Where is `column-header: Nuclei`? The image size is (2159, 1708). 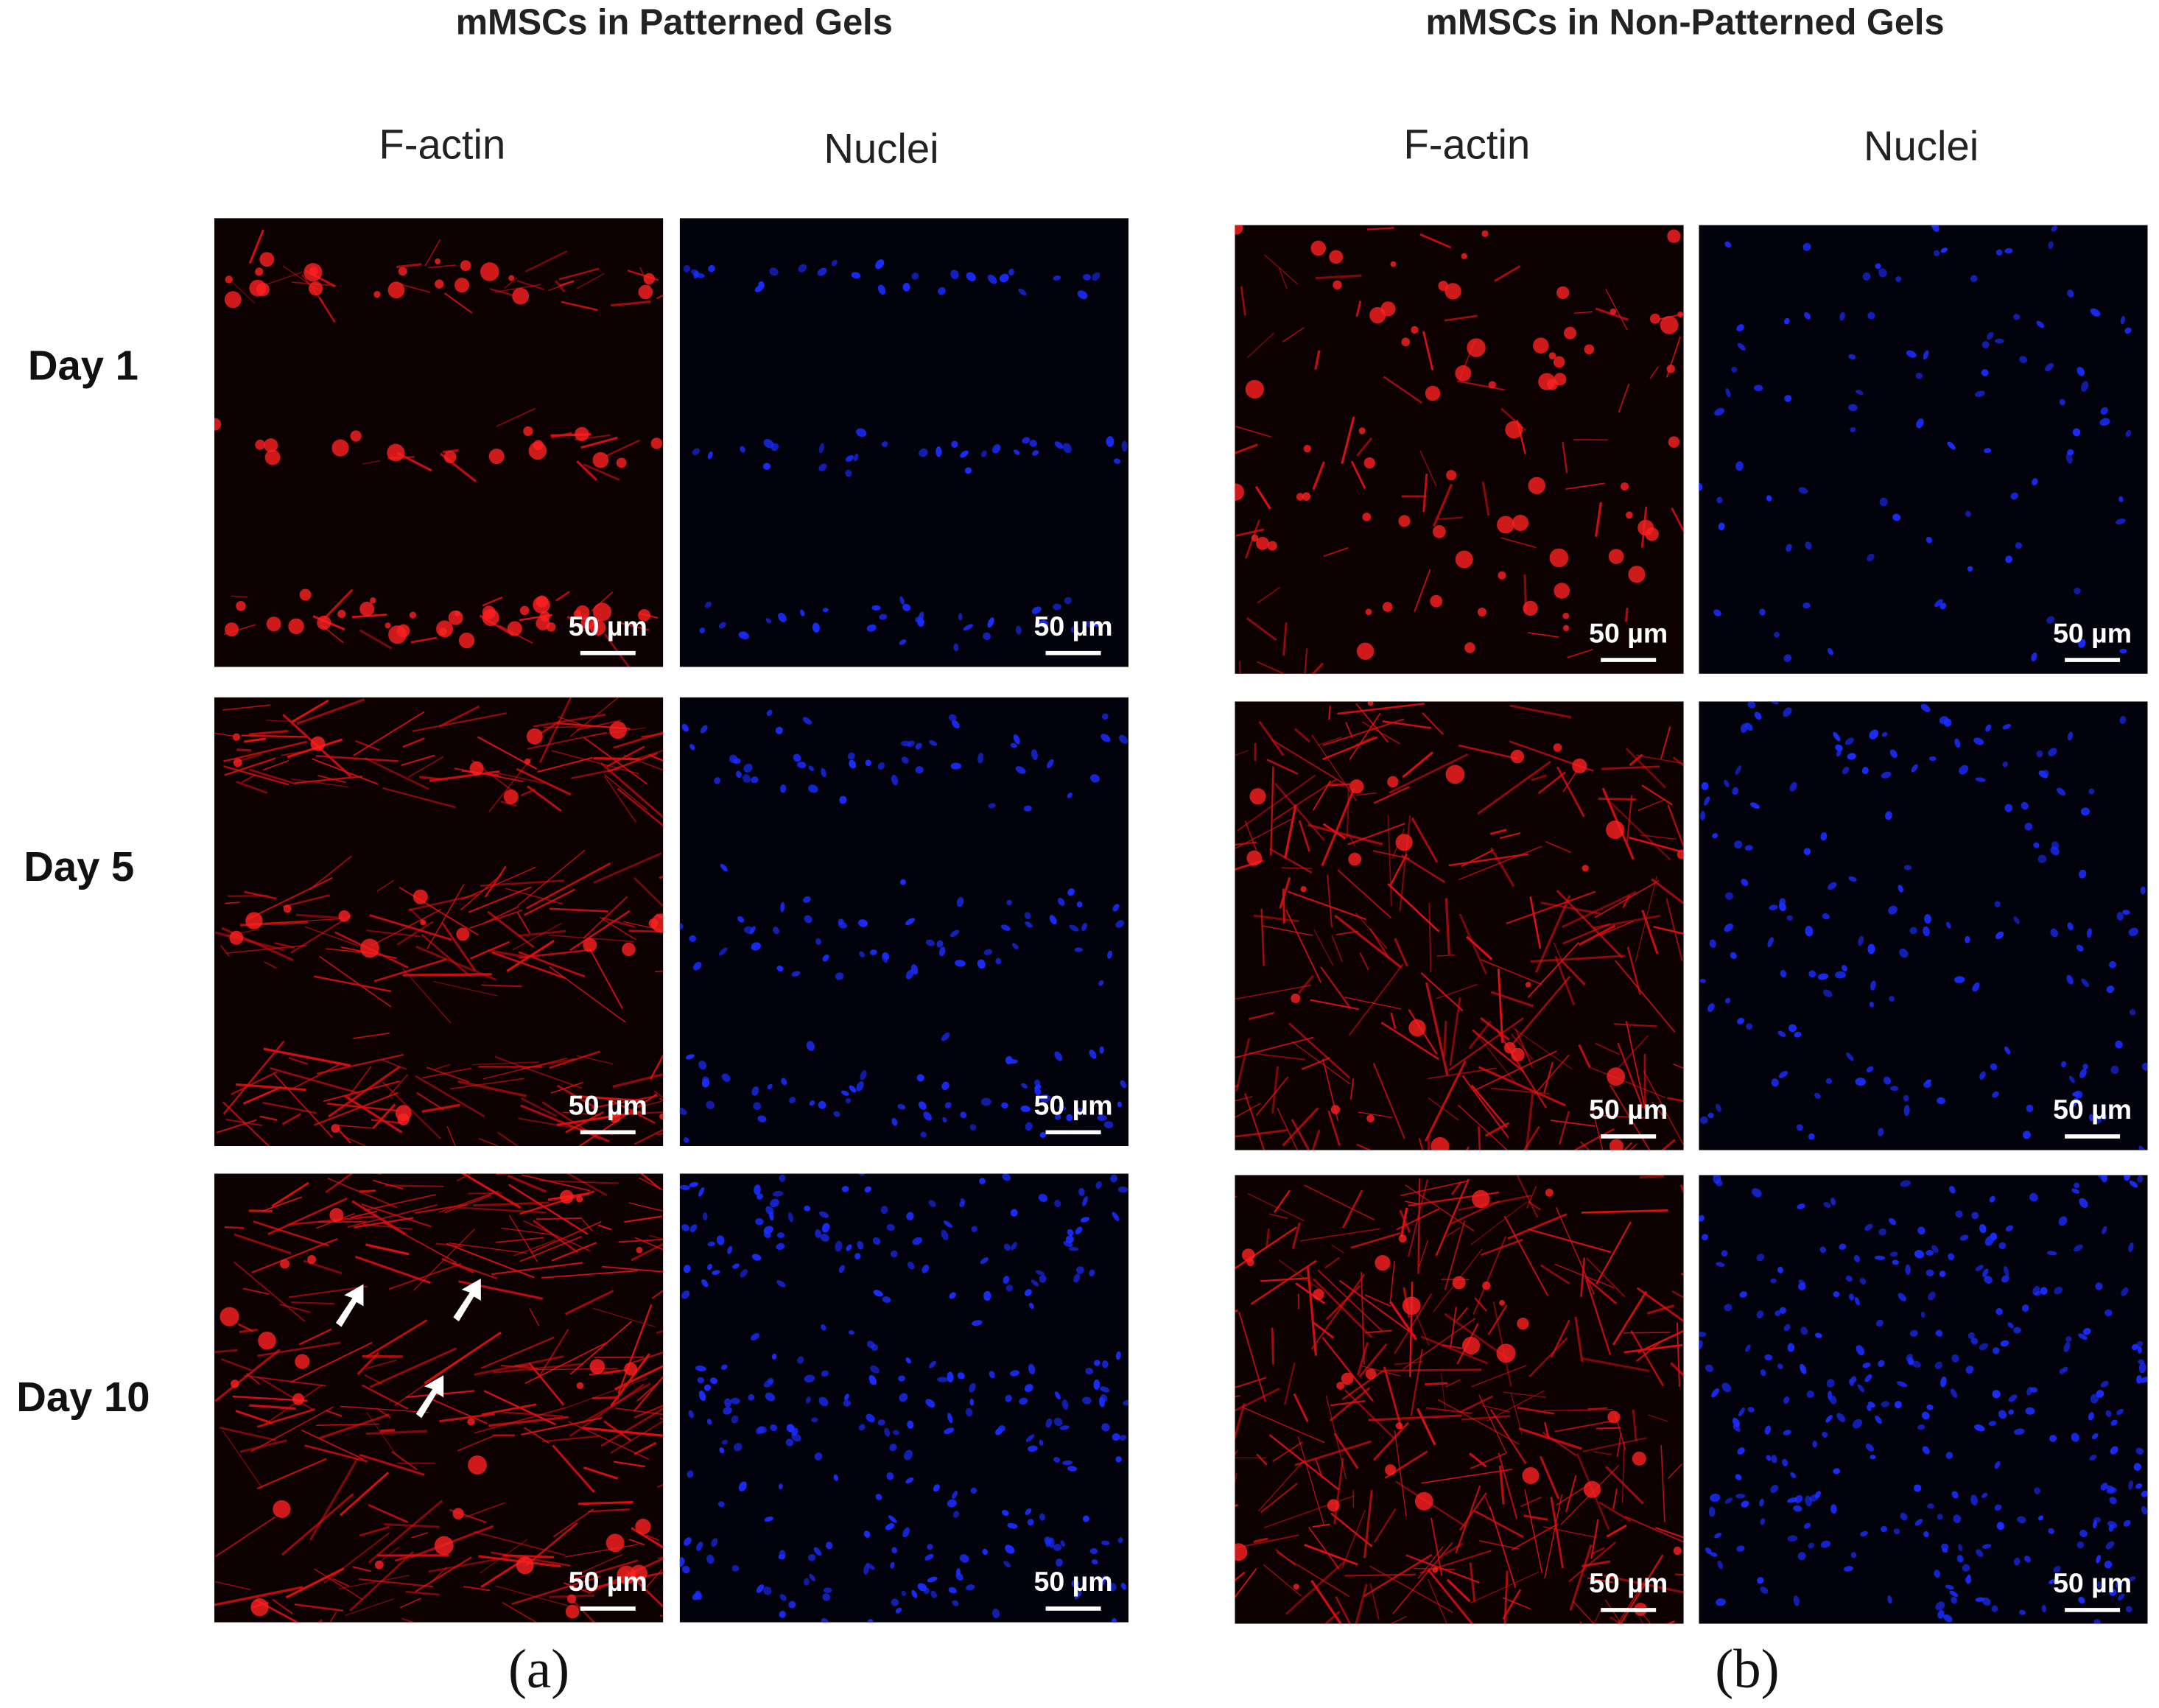 column-header: Nuclei is located at coordinates (1921, 145).